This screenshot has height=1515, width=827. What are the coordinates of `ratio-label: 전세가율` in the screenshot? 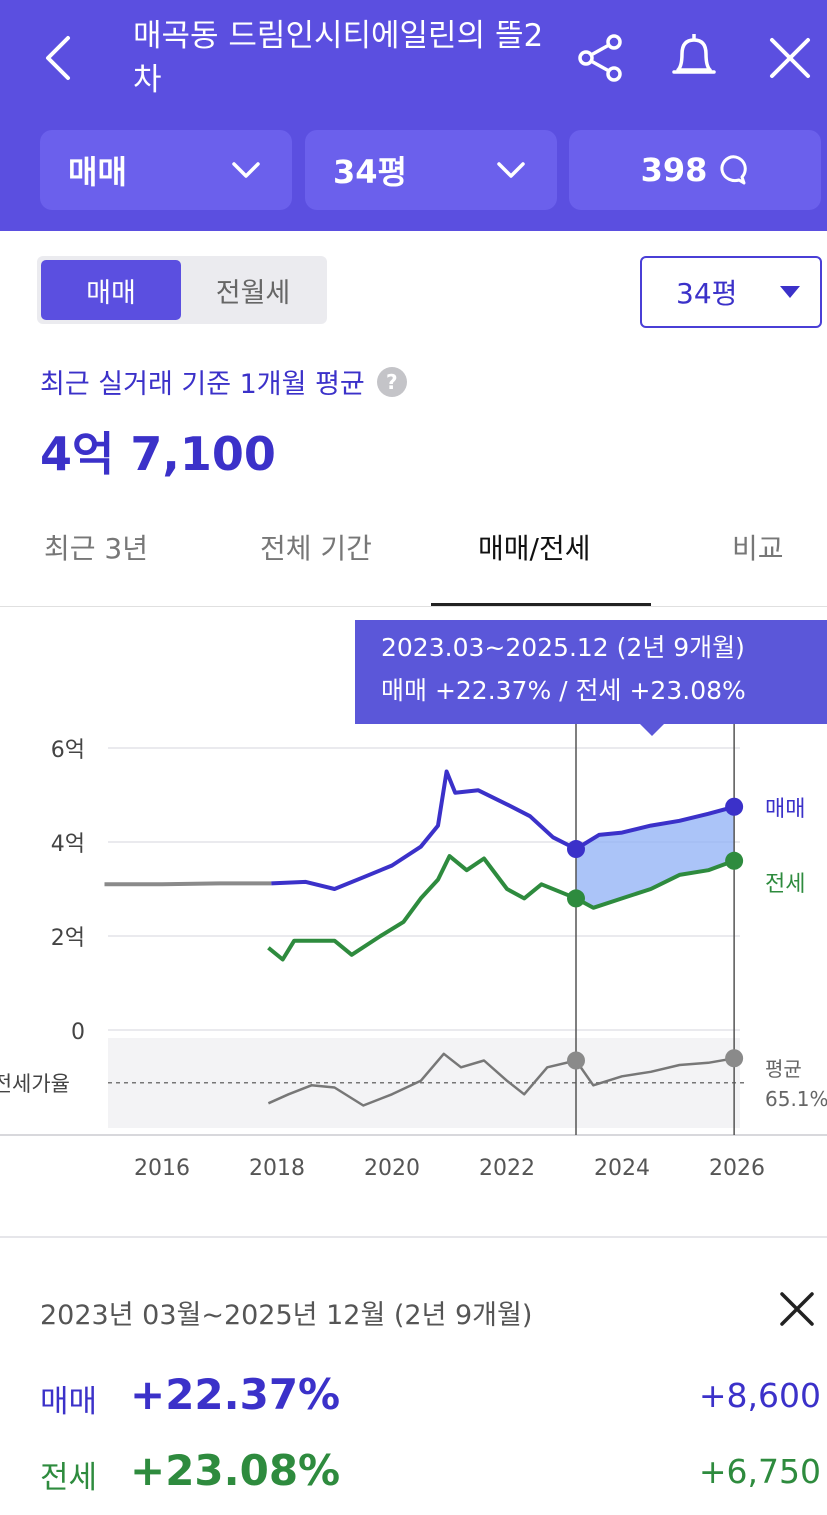 It's located at (35, 1084).